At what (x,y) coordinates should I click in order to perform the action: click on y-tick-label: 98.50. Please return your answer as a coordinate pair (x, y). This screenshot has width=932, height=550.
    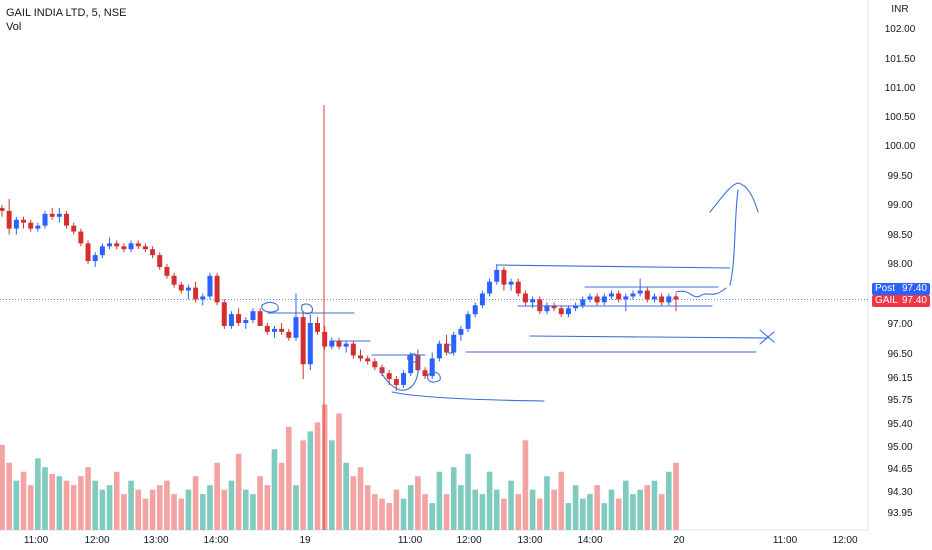
    Looking at the image, I should click on (899, 235).